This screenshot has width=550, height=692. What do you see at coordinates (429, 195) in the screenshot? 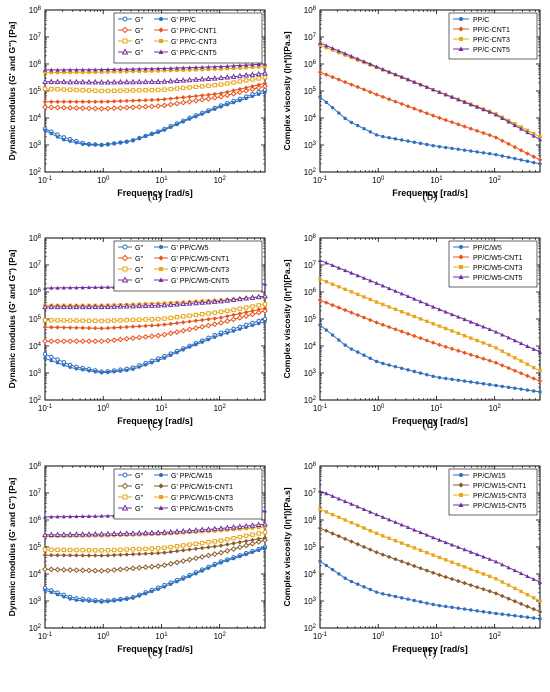
I see `panel-caption: (b)` at bounding box center [429, 195].